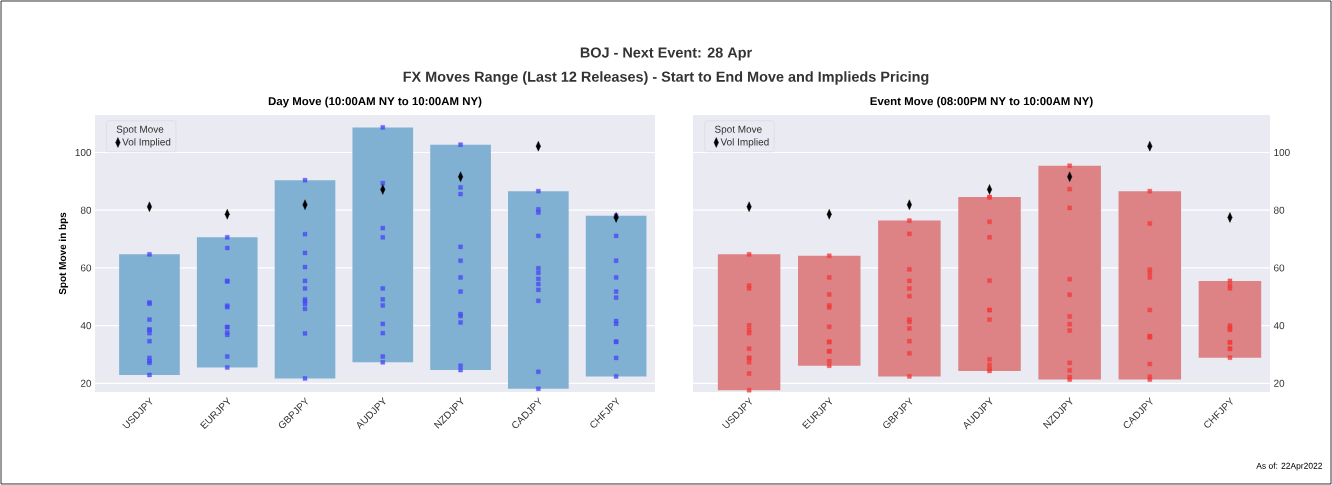 Image resolution: width=1332 pixels, height=485 pixels. What do you see at coordinates (1279, 383) in the screenshot?
I see `y2-tick-label: 20` at bounding box center [1279, 383].